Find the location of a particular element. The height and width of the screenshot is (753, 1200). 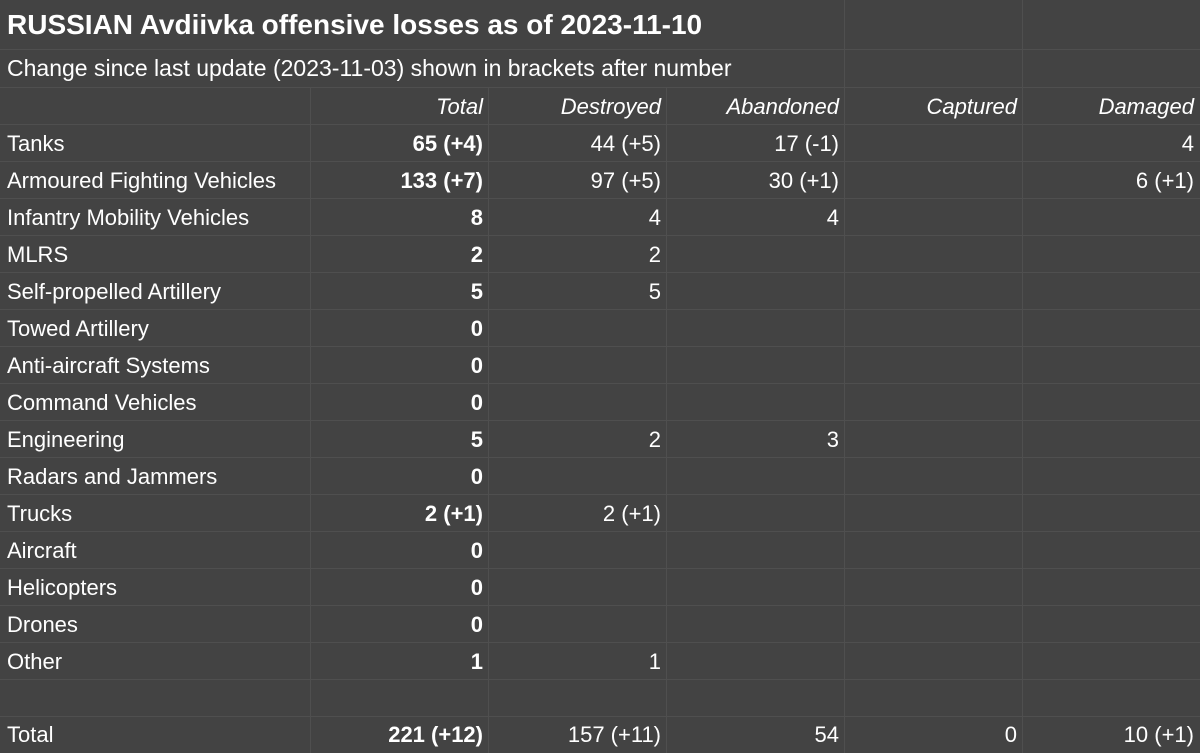

table-row: Engineering 5 2 3 is located at coordinates (600, 439).